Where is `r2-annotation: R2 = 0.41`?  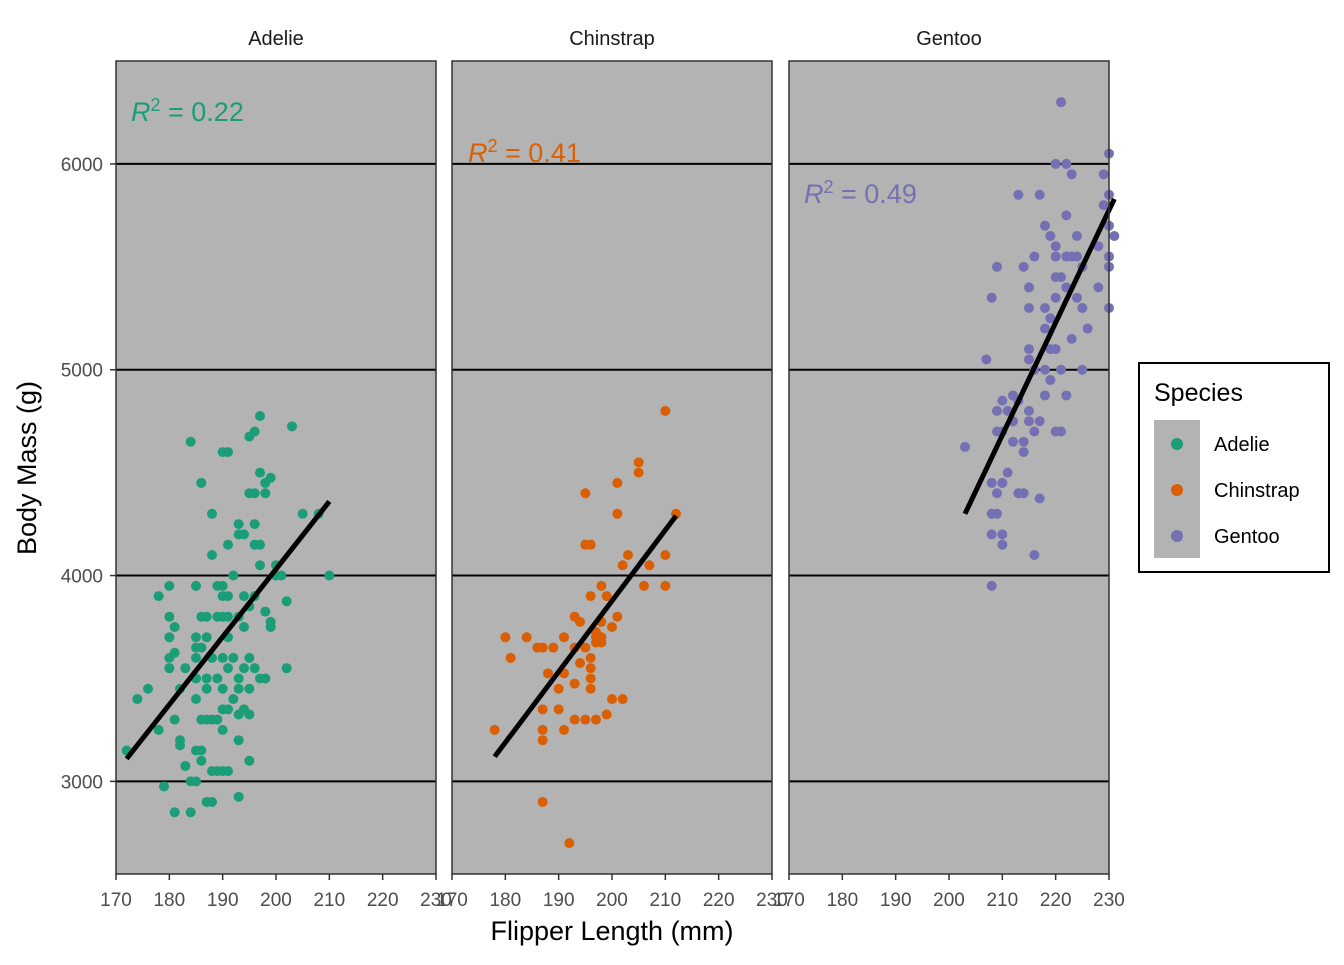 r2-annotation: R2 = 0.41 is located at coordinates (524, 152).